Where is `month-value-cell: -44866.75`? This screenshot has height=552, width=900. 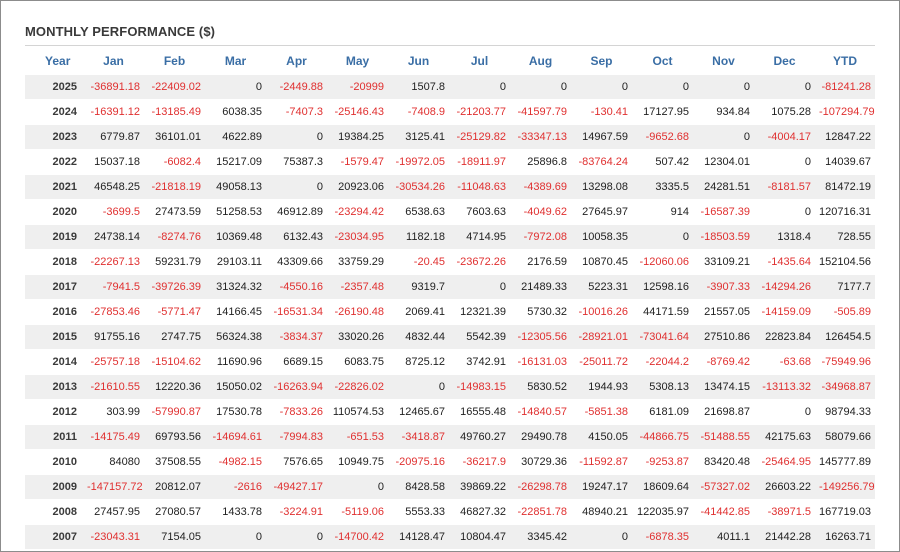
month-value-cell: -44866.75 is located at coordinates (662, 437).